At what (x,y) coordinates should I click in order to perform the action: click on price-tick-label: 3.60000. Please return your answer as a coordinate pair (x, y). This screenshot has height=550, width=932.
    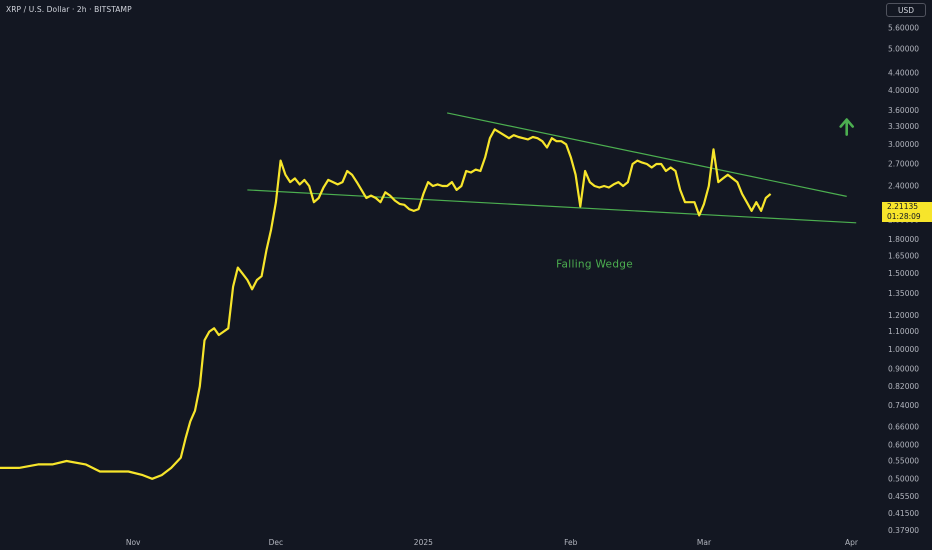
    Looking at the image, I should click on (903, 110).